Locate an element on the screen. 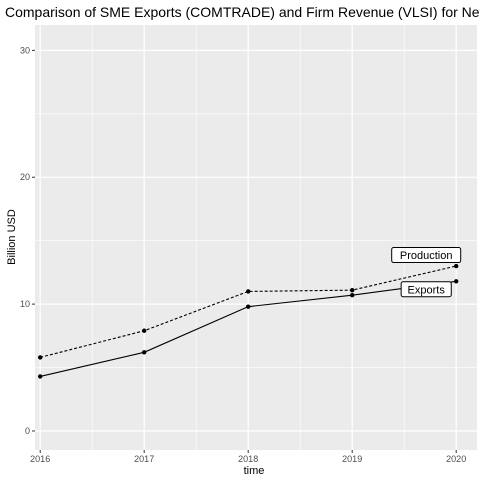 The width and height of the screenshot is (480, 480). y-tick-label: 0 is located at coordinates (27, 431).